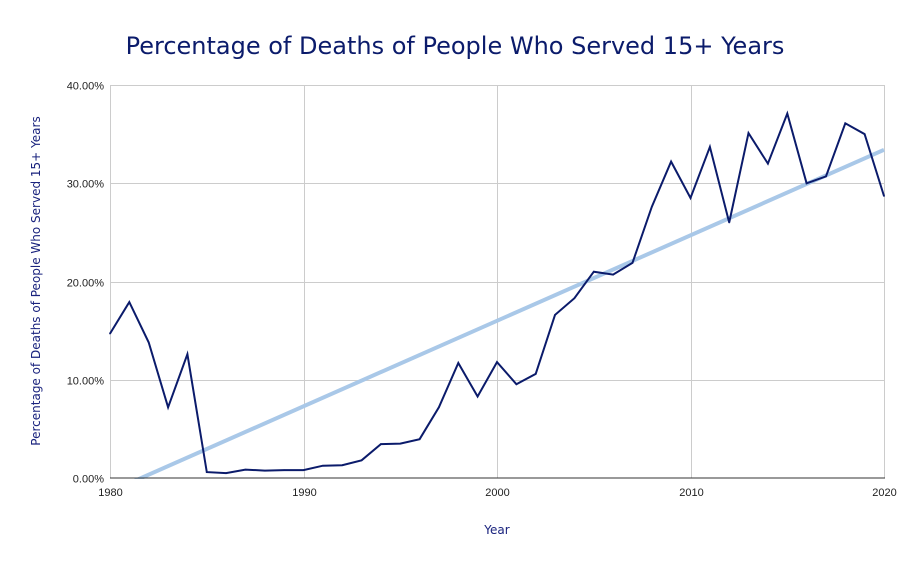 The image size is (913, 566). What do you see at coordinates (88, 480) in the screenshot?
I see `y-tick-label: 0.00%` at bounding box center [88, 480].